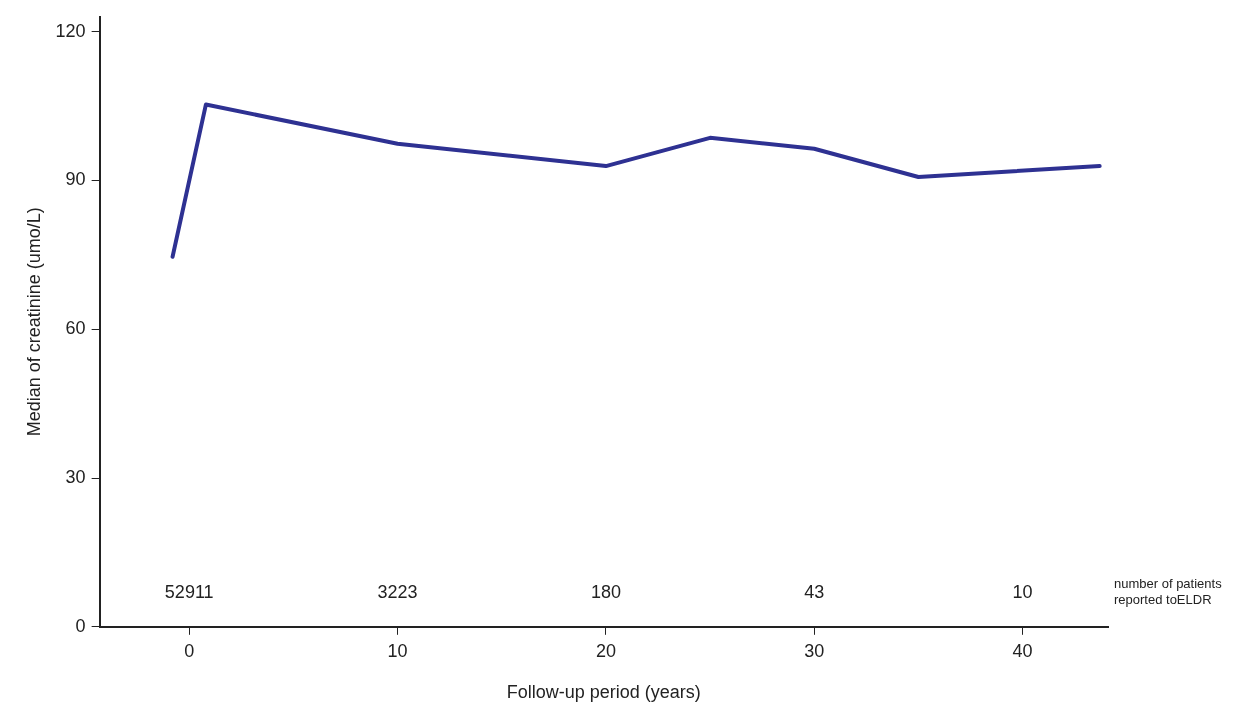 This screenshot has width=1253, height=713. What do you see at coordinates (605, 650) in the screenshot?
I see `x-tick-label: 20` at bounding box center [605, 650].